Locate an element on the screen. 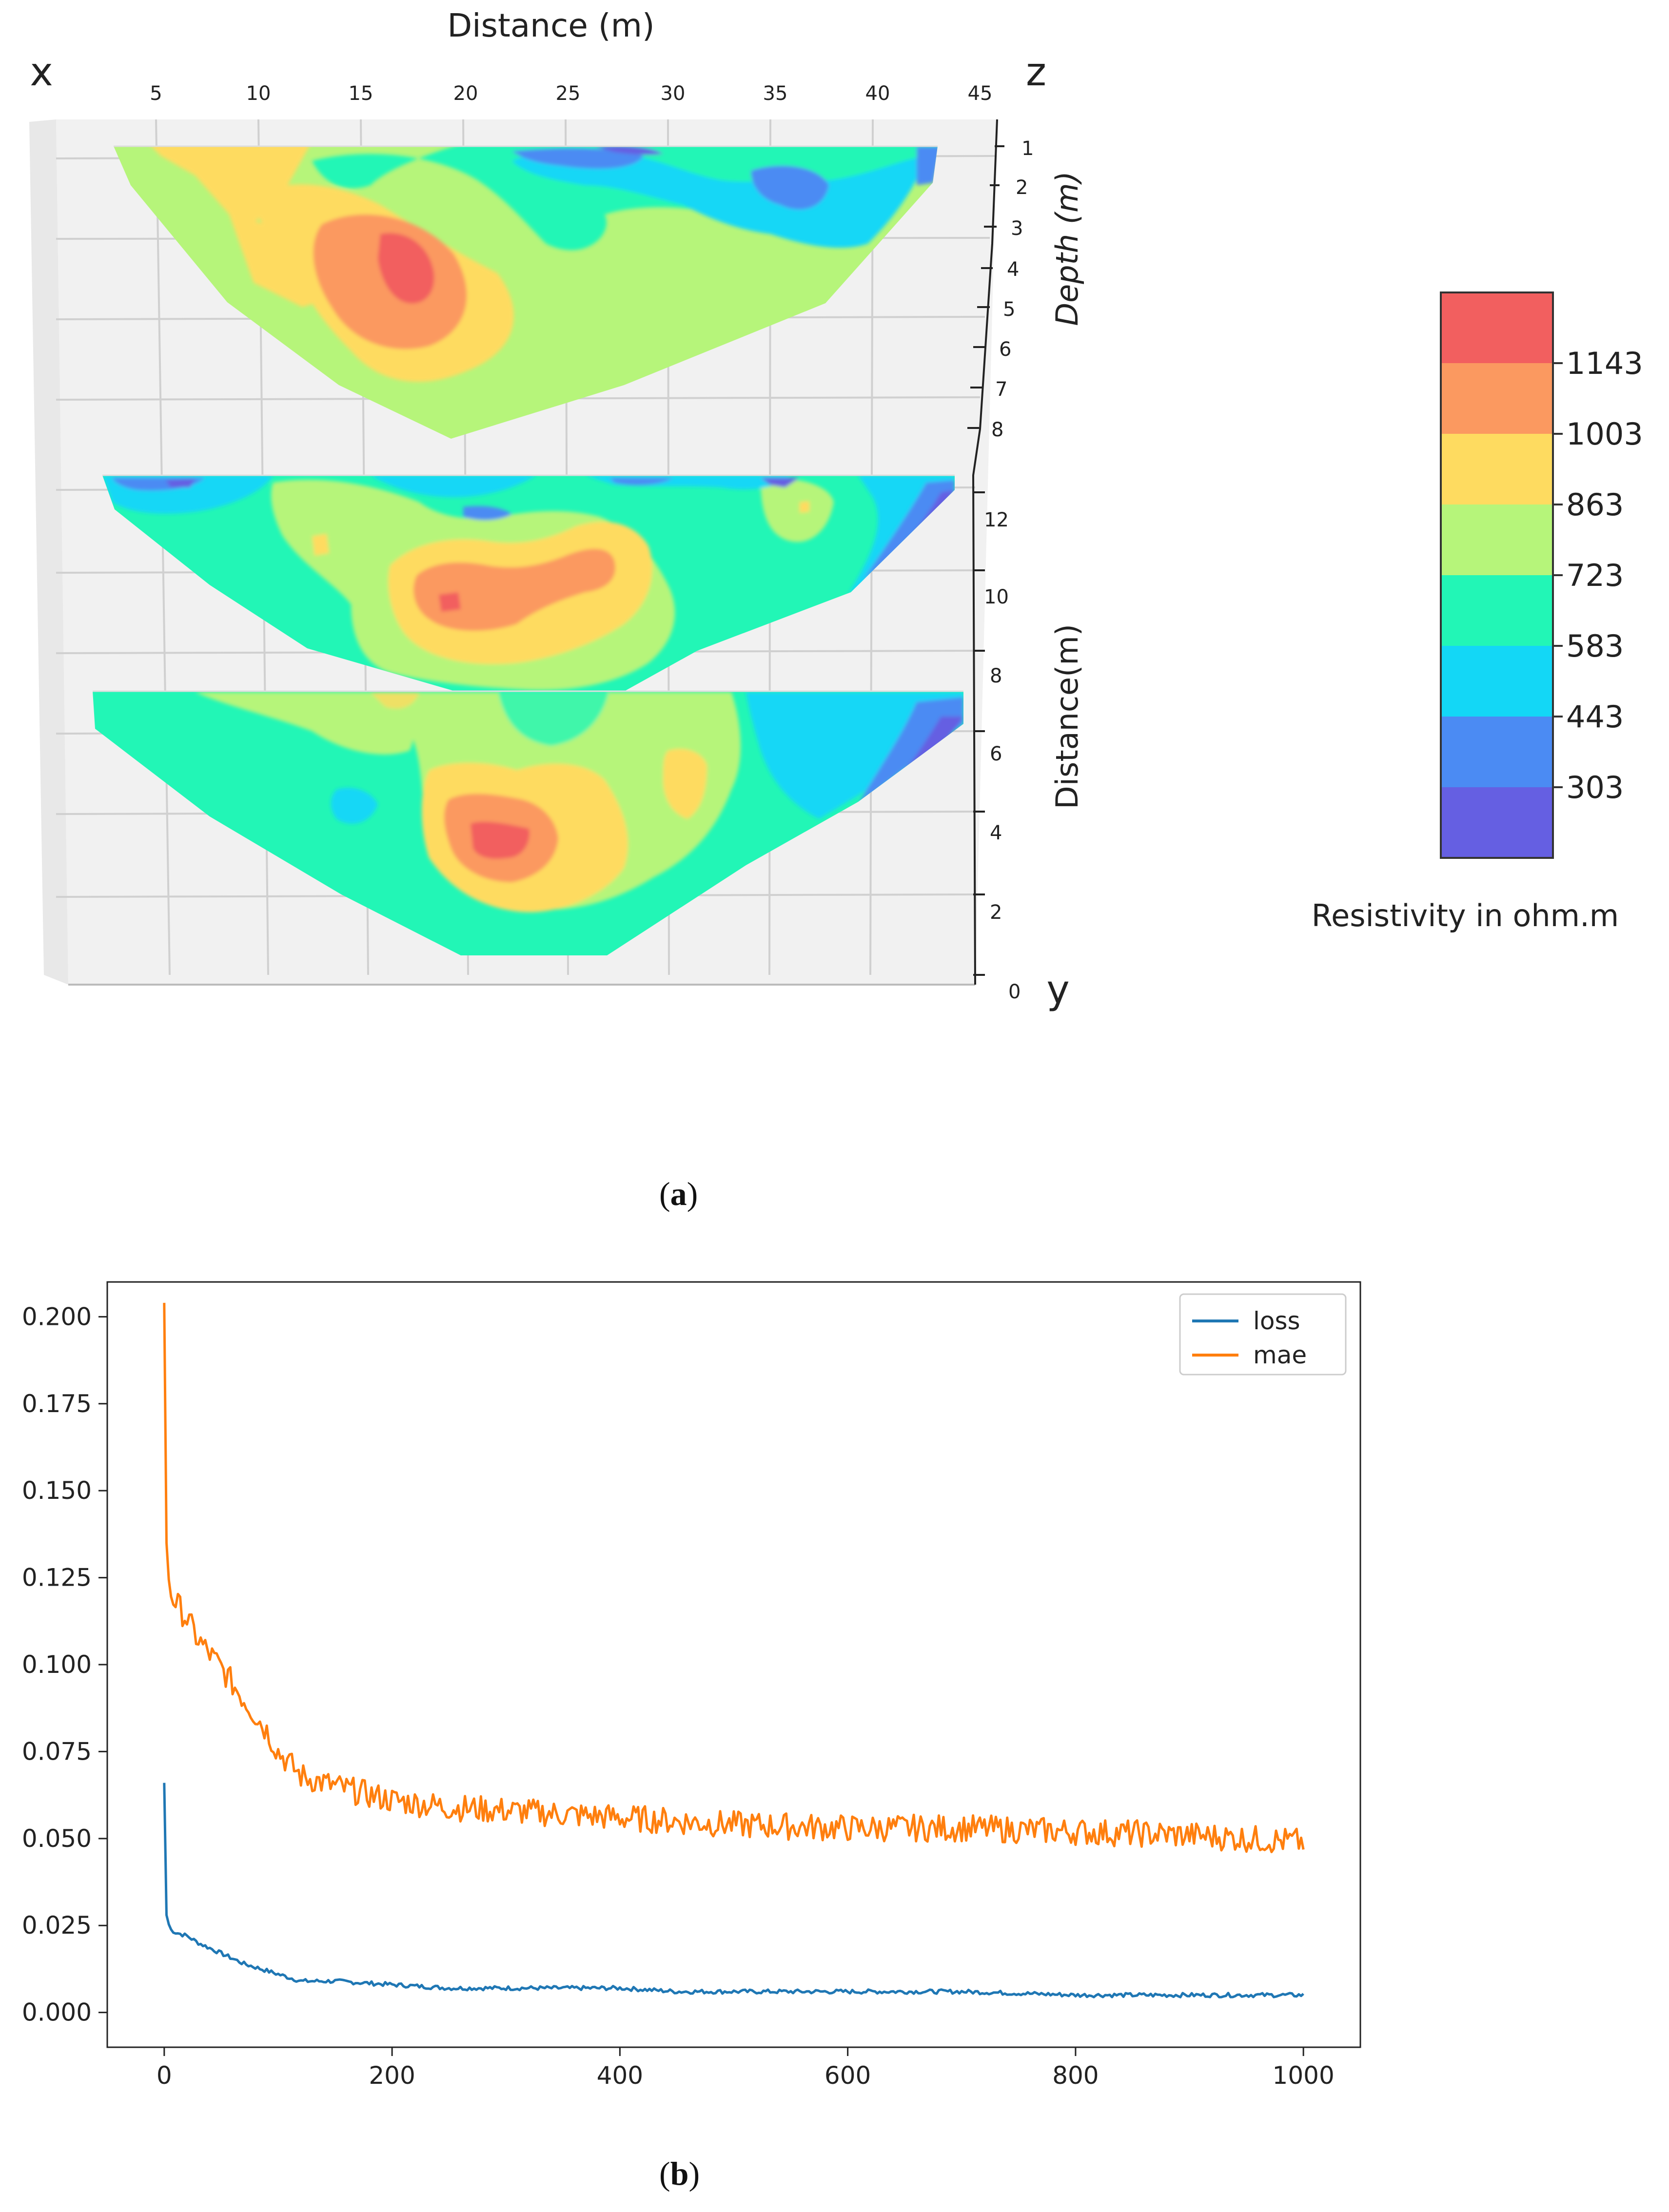 Image resolution: width=1669 pixels, height=2212 pixels. y-tick-label: 0.100 is located at coordinates (57, 1664).